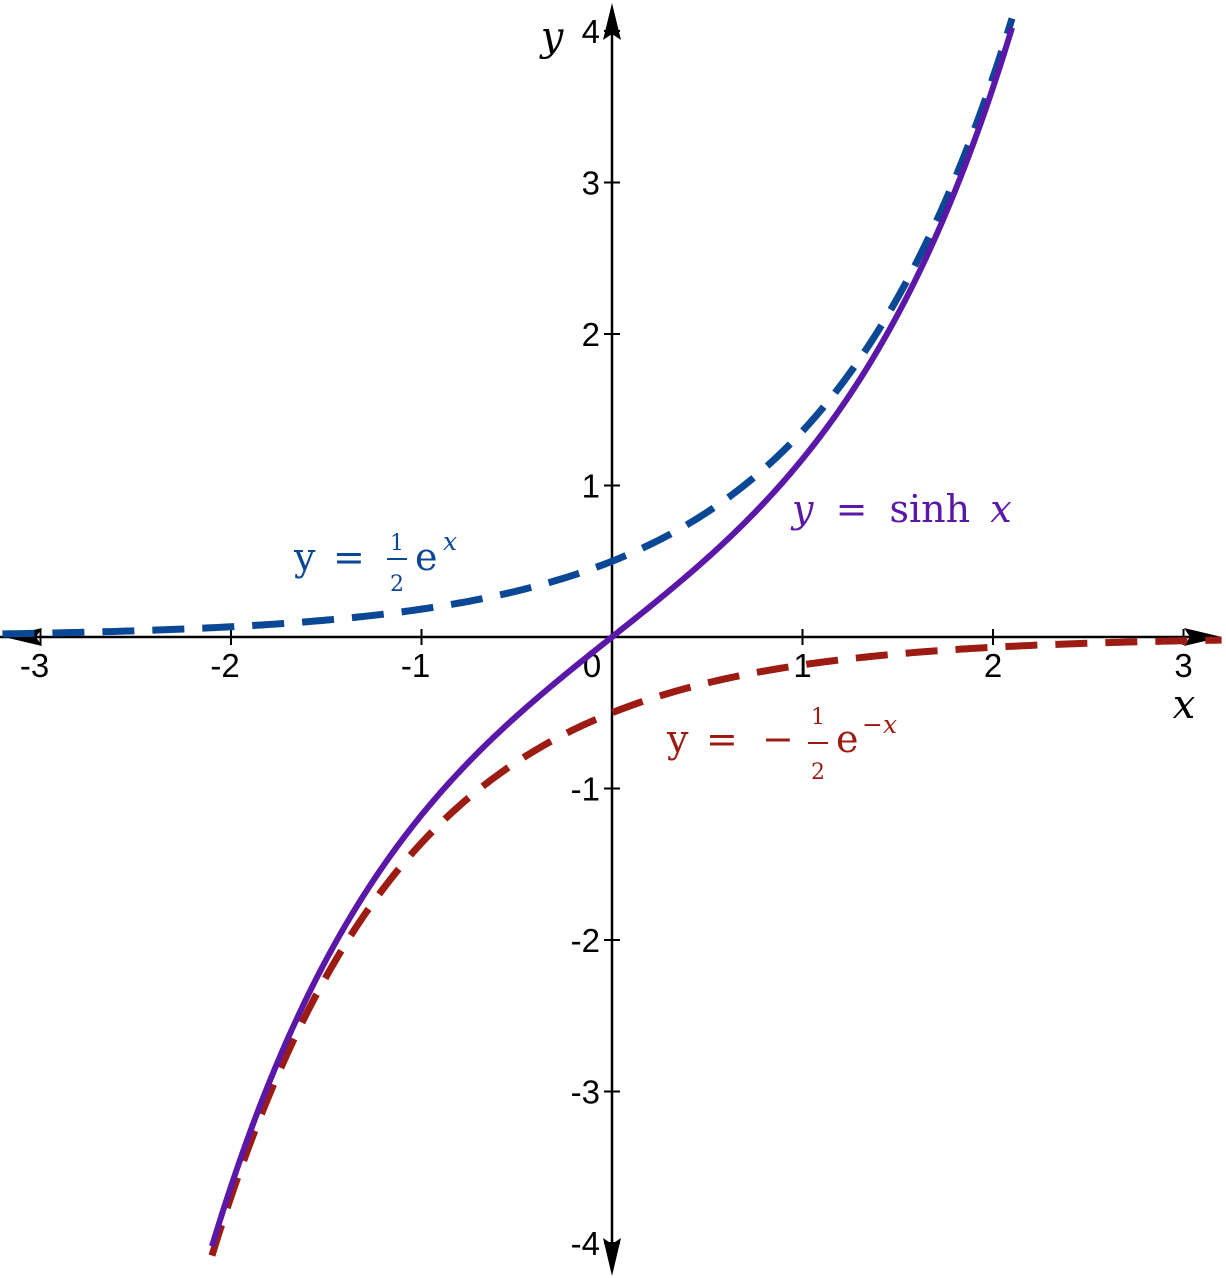 The height and width of the screenshot is (1278, 1226). Describe the element at coordinates (722, 739) in the screenshot. I see `label-neg-half-exp-eq: =` at that location.